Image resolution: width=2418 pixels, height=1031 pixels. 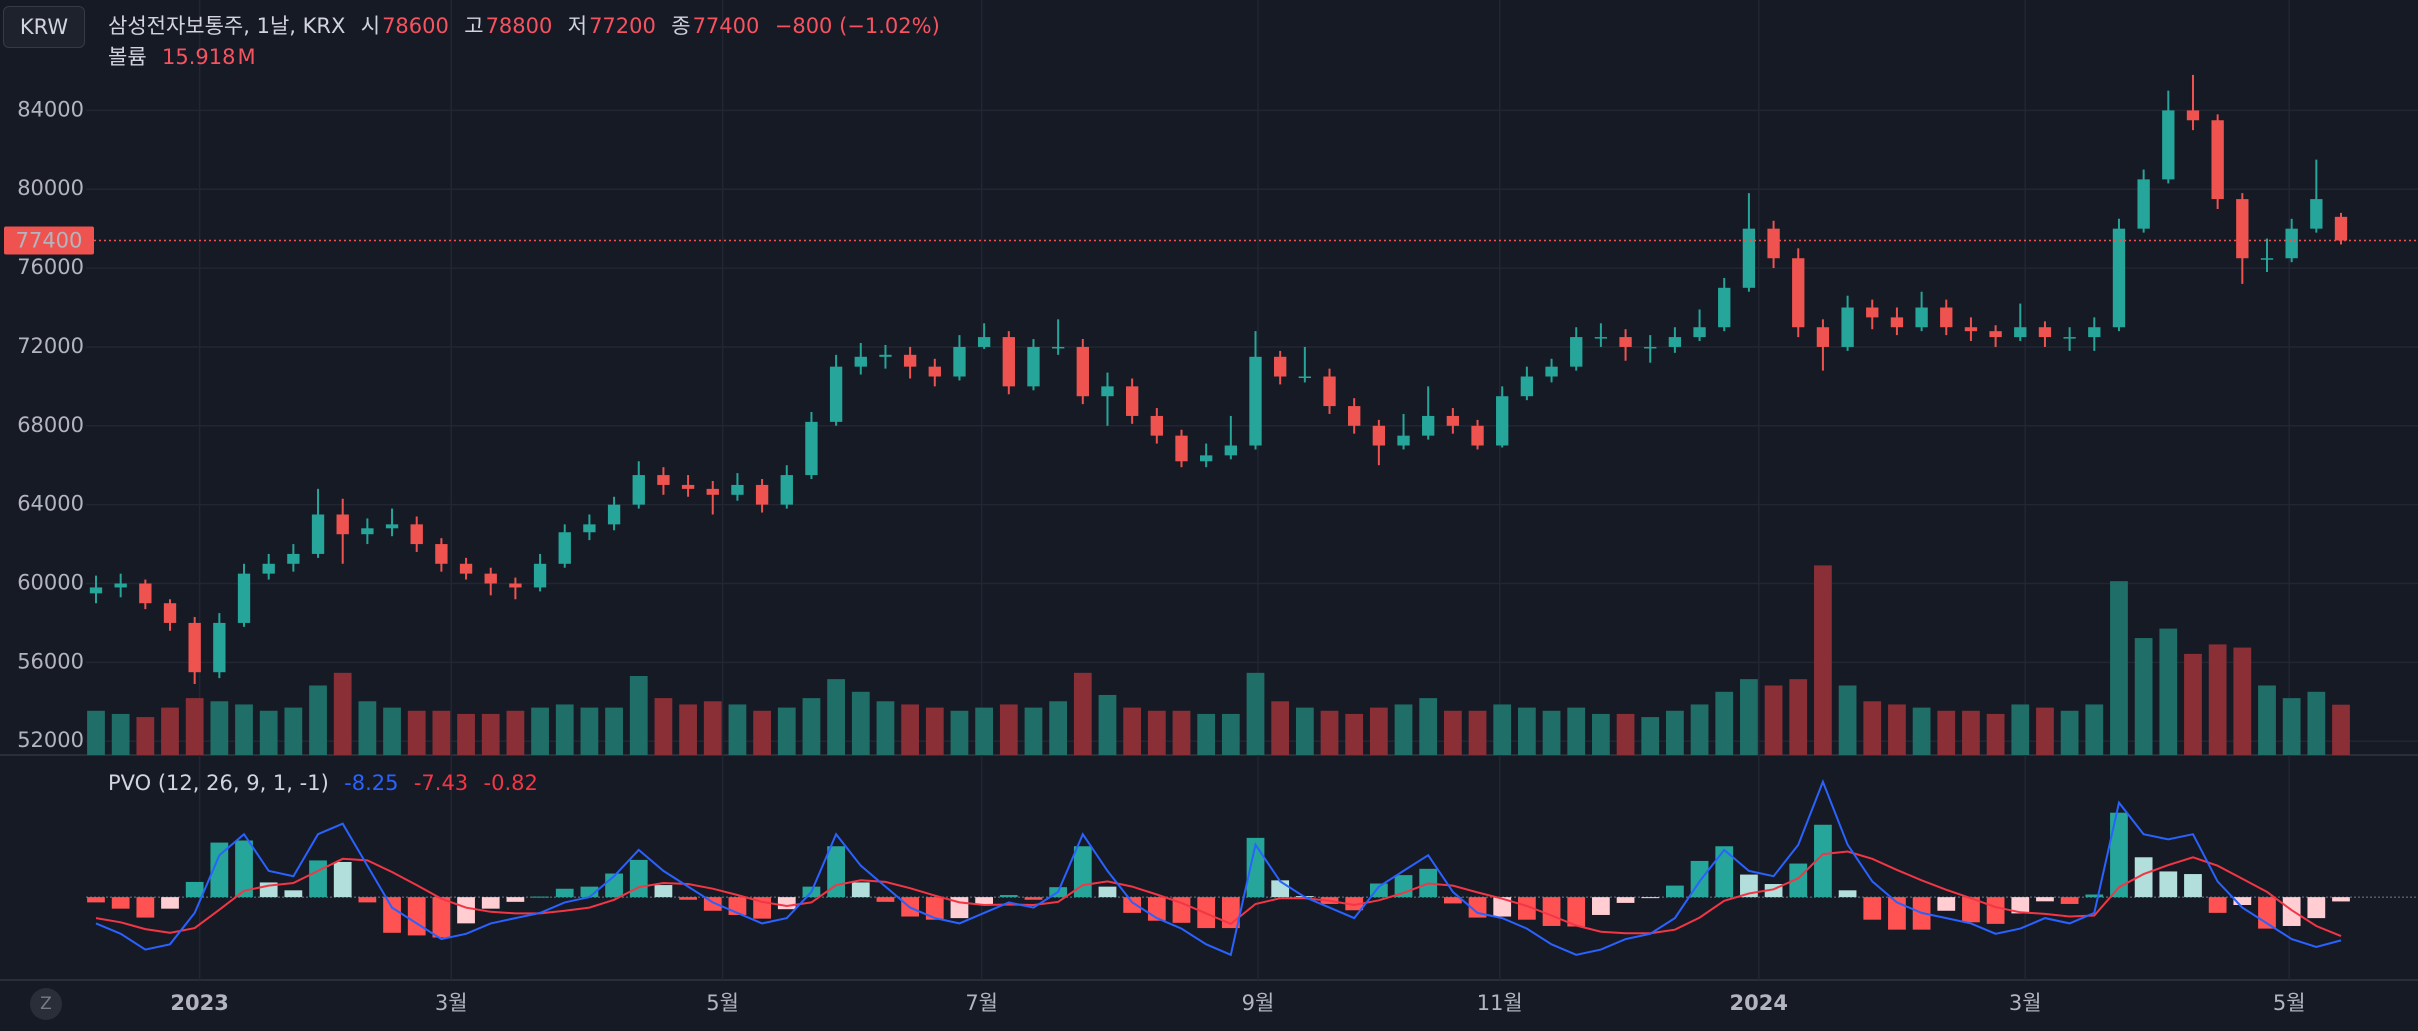 What do you see at coordinates (577, 26) in the screenshot?
I see `ohlc-label: 저` at bounding box center [577, 26].